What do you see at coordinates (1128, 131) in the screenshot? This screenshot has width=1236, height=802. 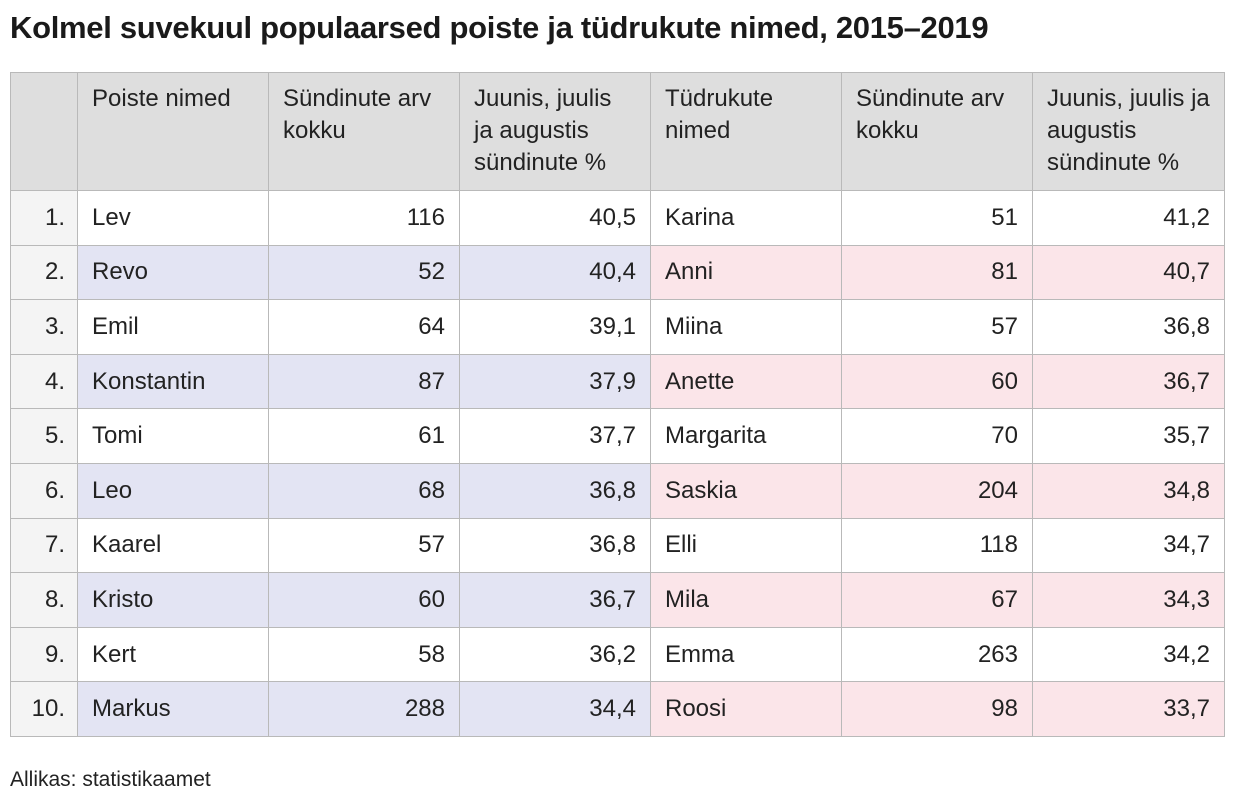 I see `header-girls-pct: Juunis, juulis ja augustis sündinute %` at bounding box center [1128, 131].